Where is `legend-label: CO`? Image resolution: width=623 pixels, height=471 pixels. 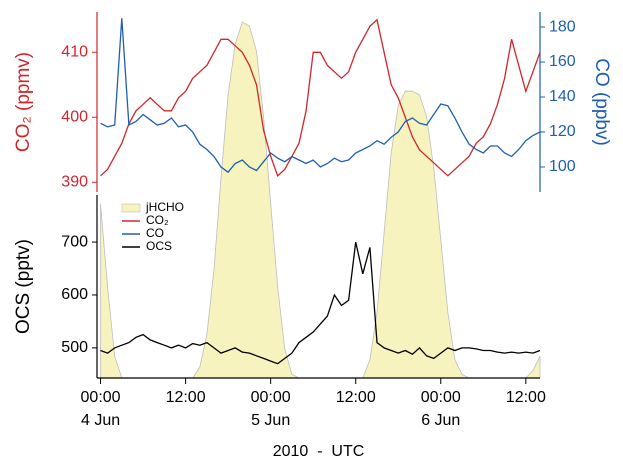
legend-label: CO is located at coordinates (155, 233).